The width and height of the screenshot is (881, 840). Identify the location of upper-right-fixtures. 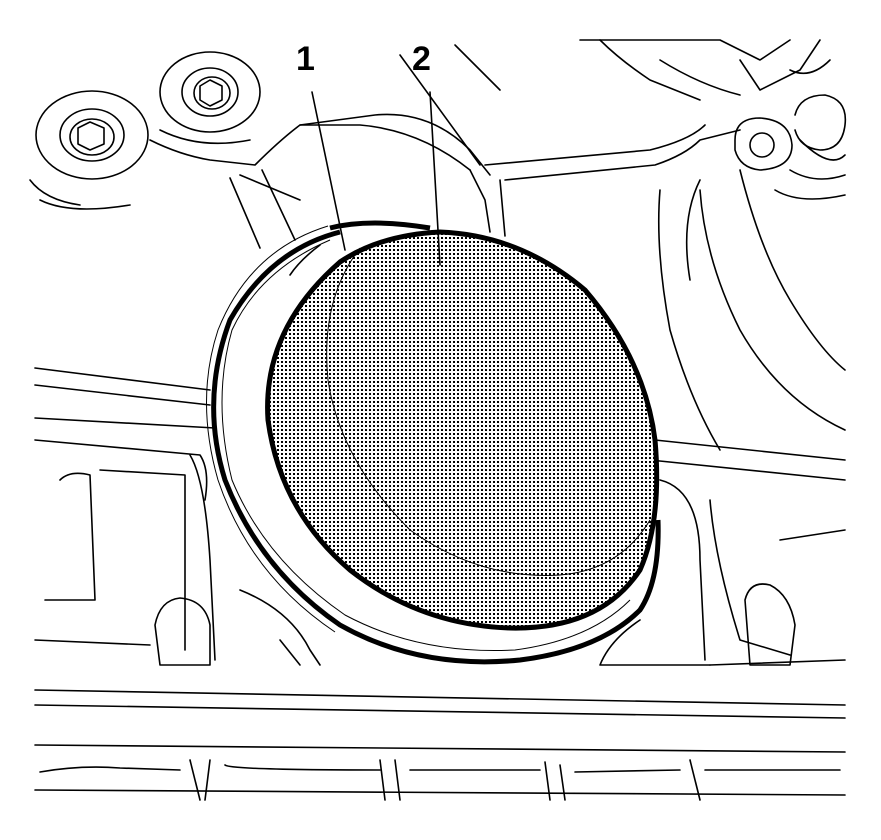
(748, 260).